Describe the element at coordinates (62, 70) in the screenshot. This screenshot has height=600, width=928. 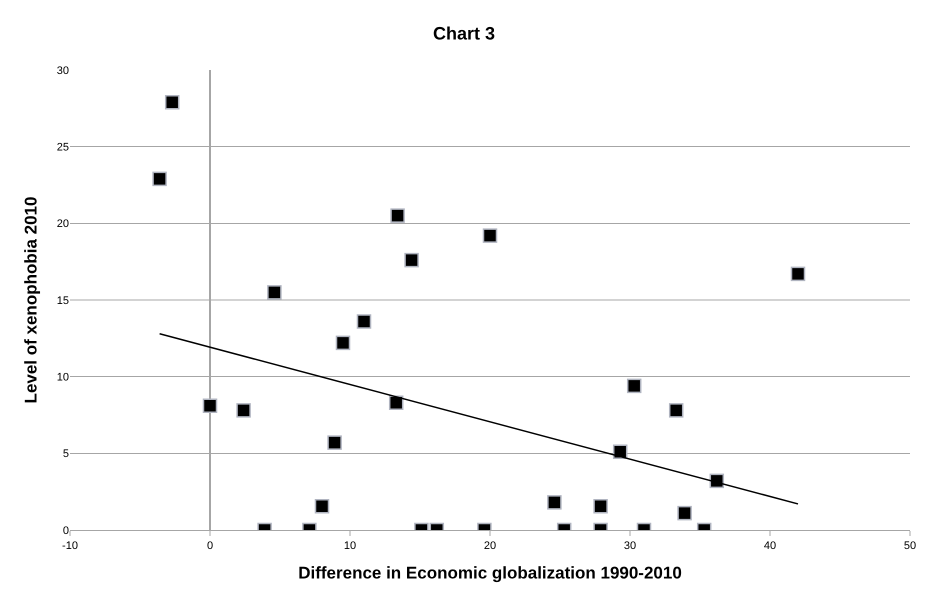
I see `y-tick-label: 30` at that location.